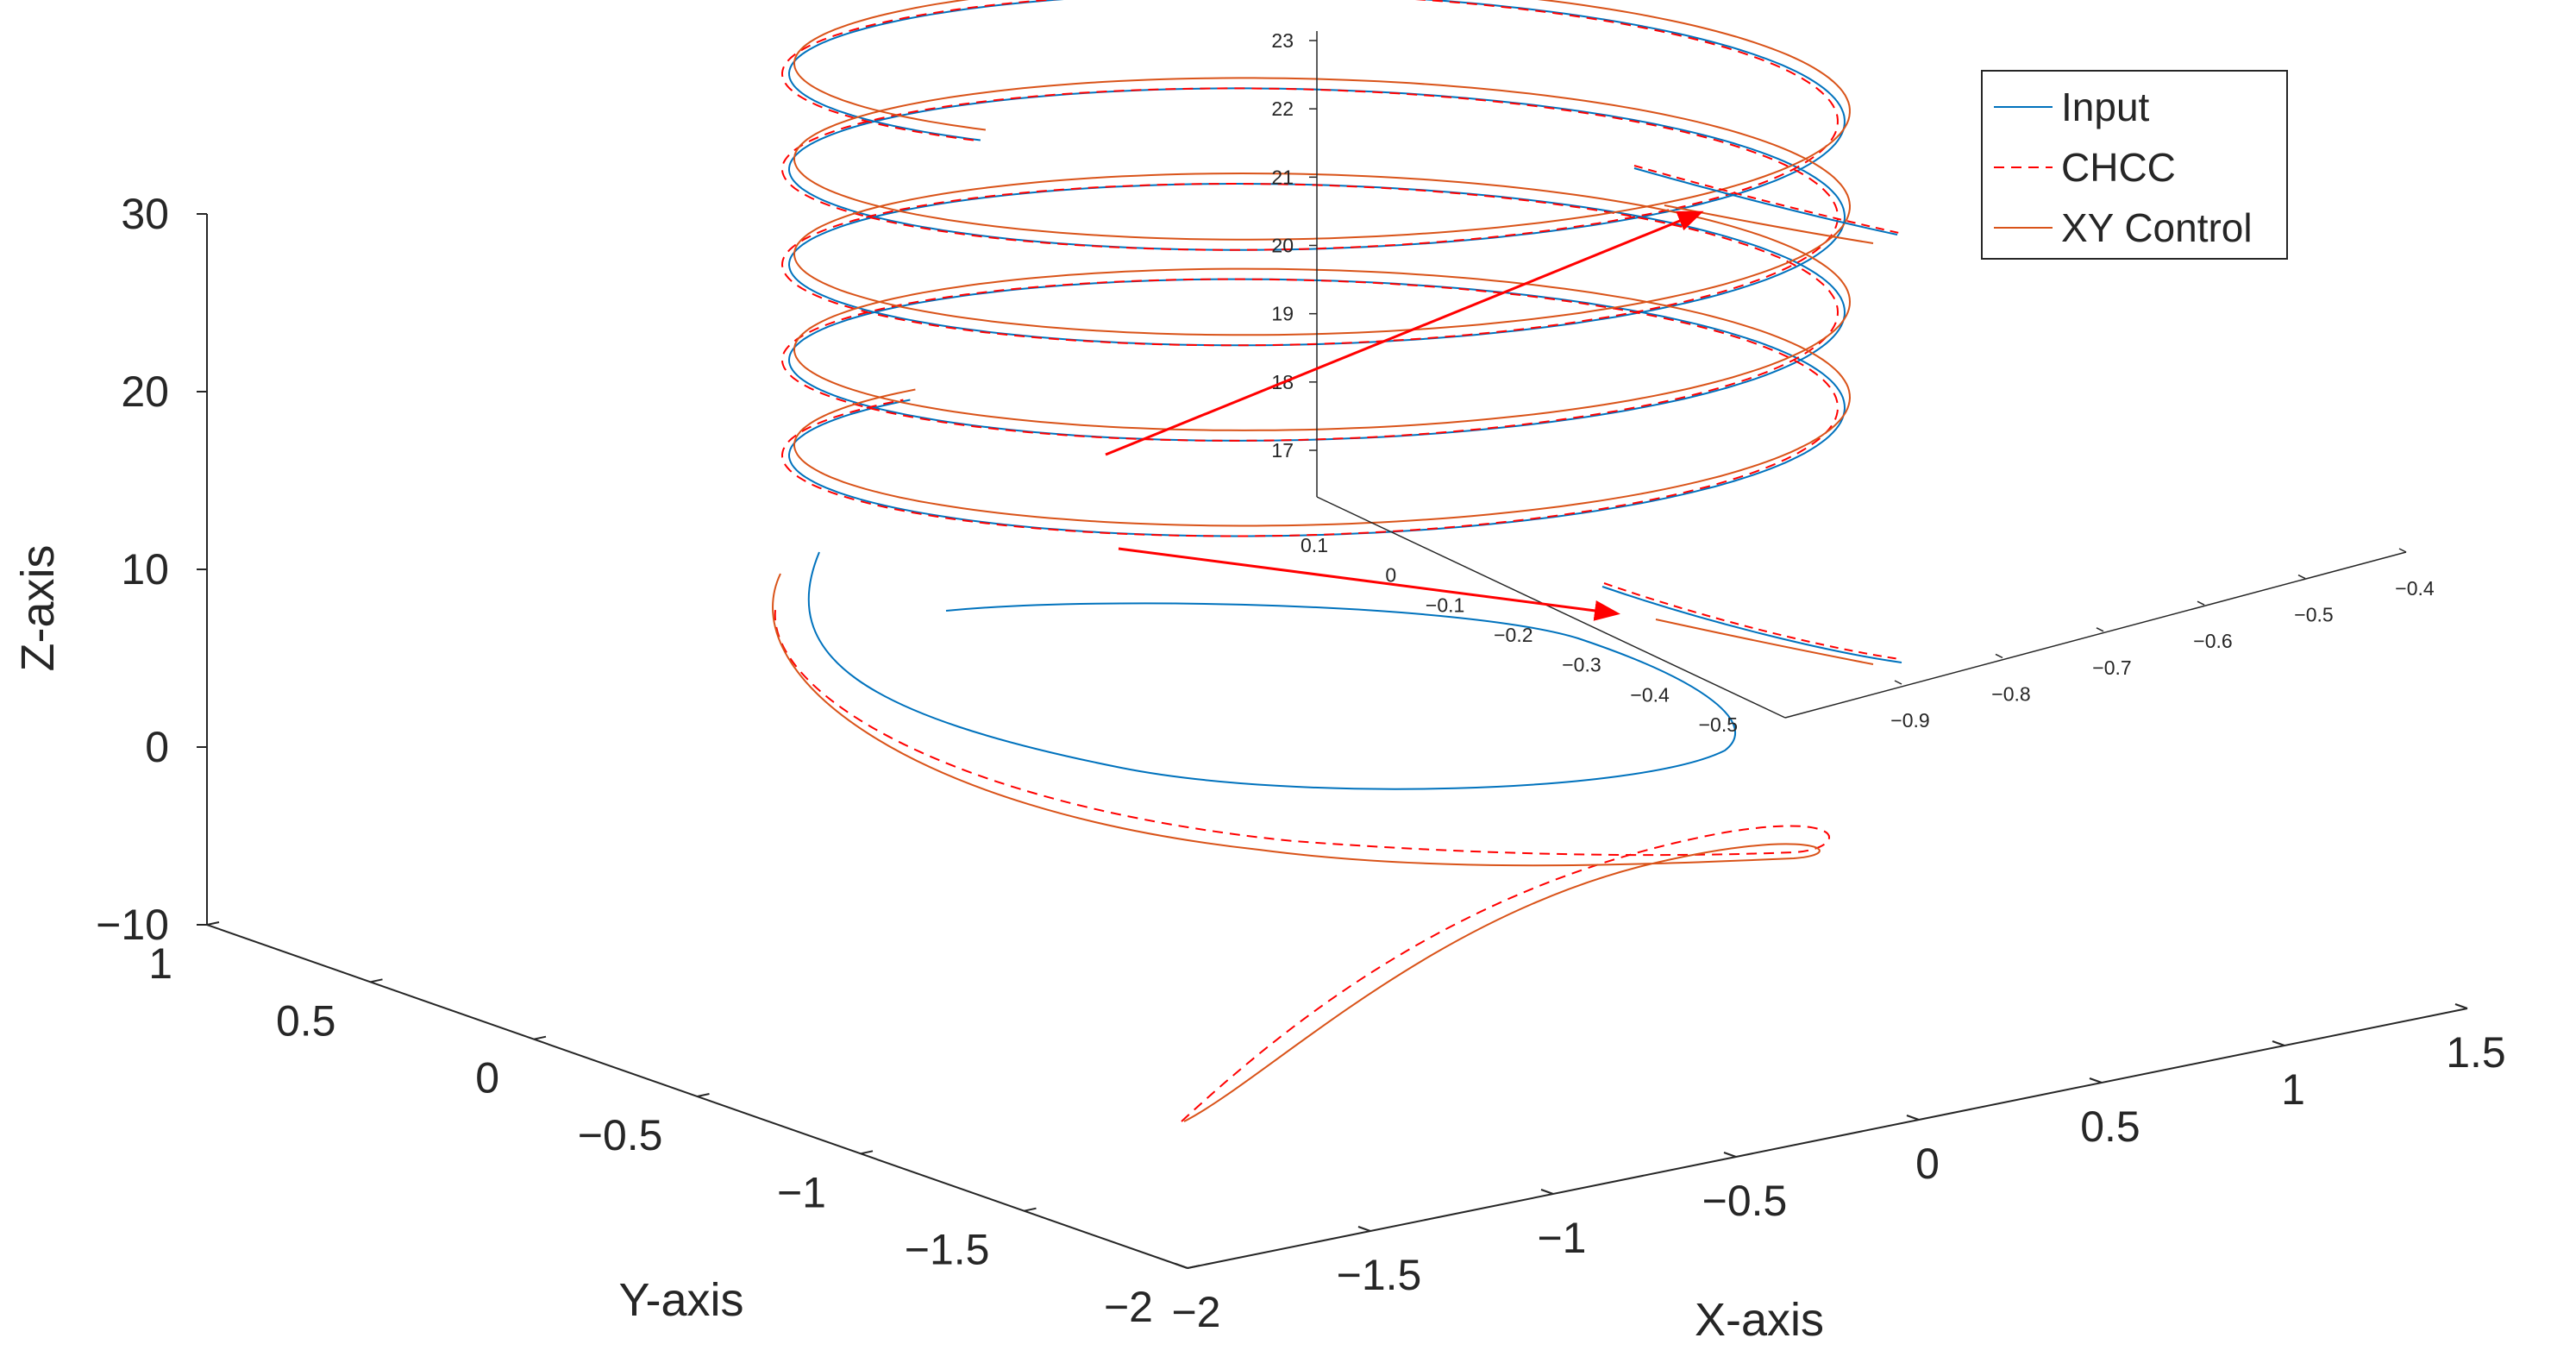 The image size is (2576, 1363). What do you see at coordinates (1759, 1320) in the screenshot?
I see `x-axis-title: X-axis` at bounding box center [1759, 1320].